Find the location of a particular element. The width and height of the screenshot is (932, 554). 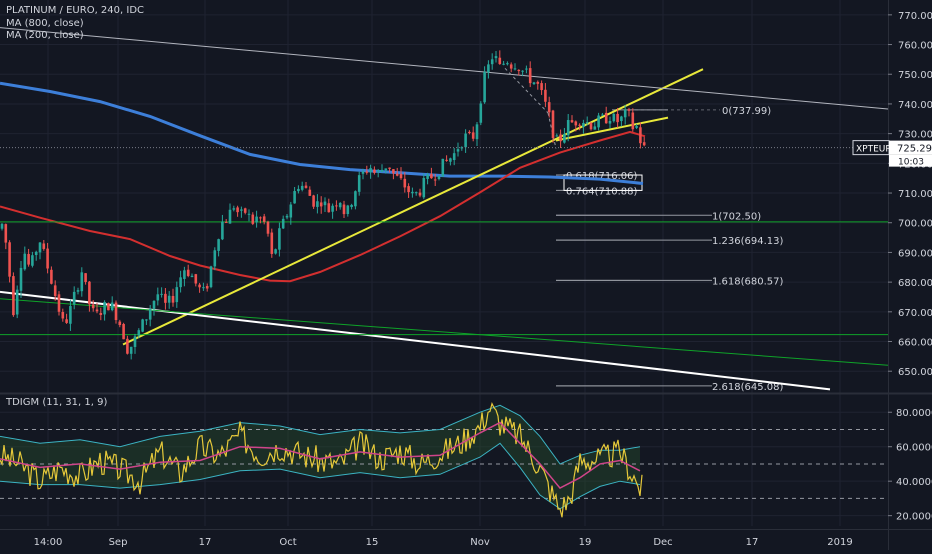

price-axis-label: 700.00 is located at coordinates (915, 224).